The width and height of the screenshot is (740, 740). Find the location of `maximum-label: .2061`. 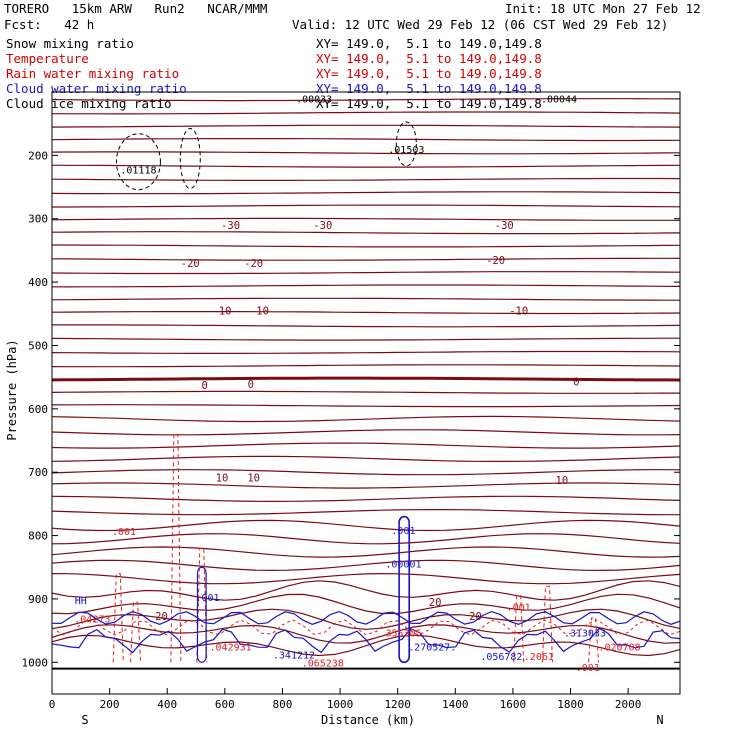

maximum-label: .2061 is located at coordinates (539, 657).